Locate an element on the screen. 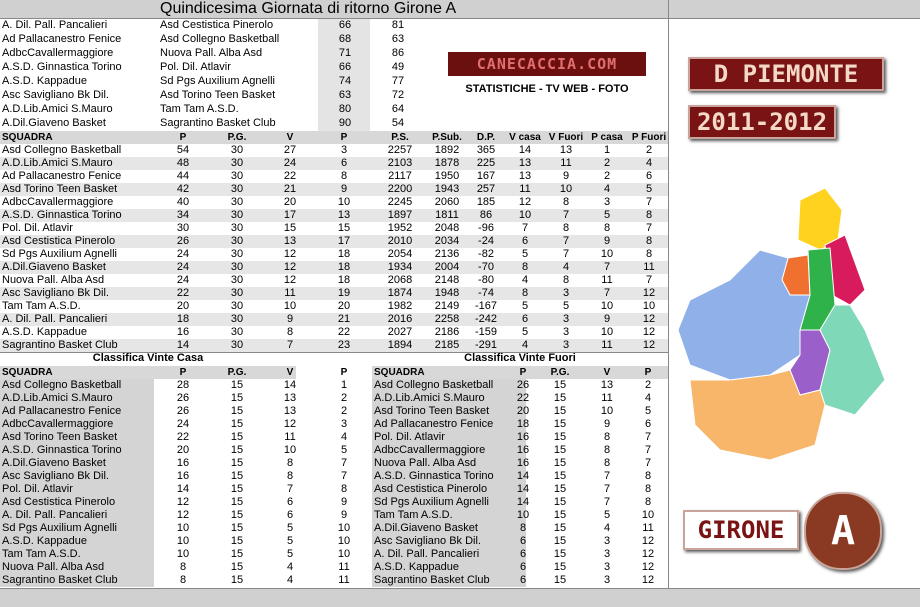  stat: 2117 is located at coordinates (400, 176).